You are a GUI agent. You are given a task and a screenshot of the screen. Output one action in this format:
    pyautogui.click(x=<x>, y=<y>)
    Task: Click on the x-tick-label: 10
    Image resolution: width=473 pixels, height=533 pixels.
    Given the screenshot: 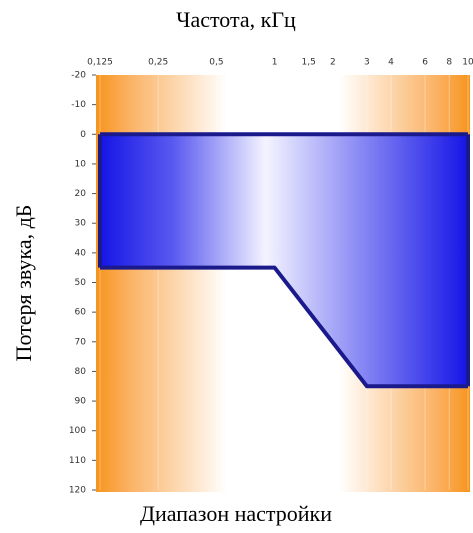 What is the action you would take?
    pyautogui.click(x=467, y=63)
    